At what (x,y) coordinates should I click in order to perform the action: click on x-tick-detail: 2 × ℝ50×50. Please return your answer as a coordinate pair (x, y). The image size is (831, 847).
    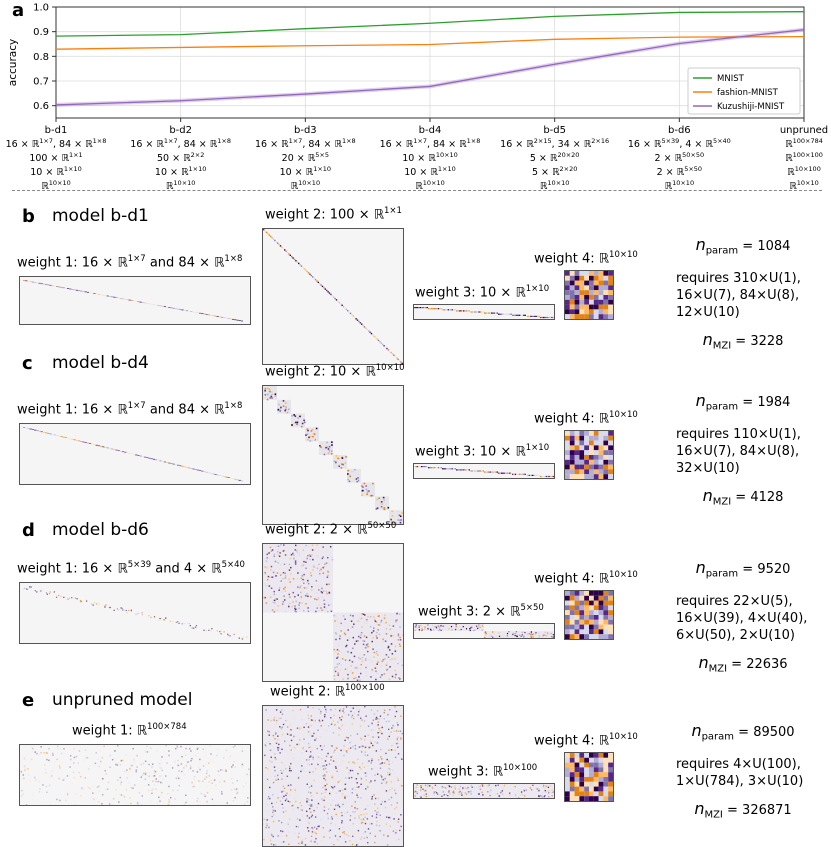
    Looking at the image, I should click on (679, 158).